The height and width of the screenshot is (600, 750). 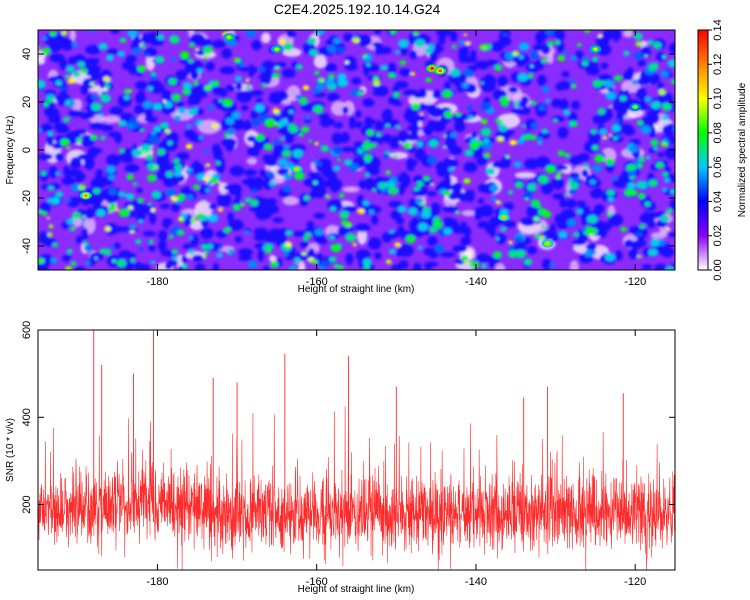 What do you see at coordinates (718, 201) in the screenshot?
I see `colorbar-tick-label: 0.04` at bounding box center [718, 201].